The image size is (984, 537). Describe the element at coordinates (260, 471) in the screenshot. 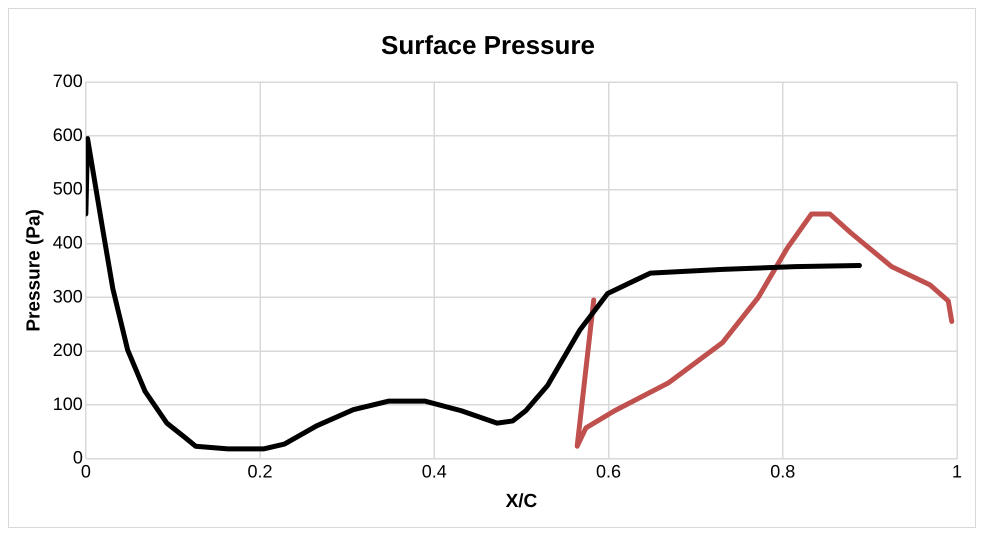

I see `x-tick-label: 0.2` at that location.